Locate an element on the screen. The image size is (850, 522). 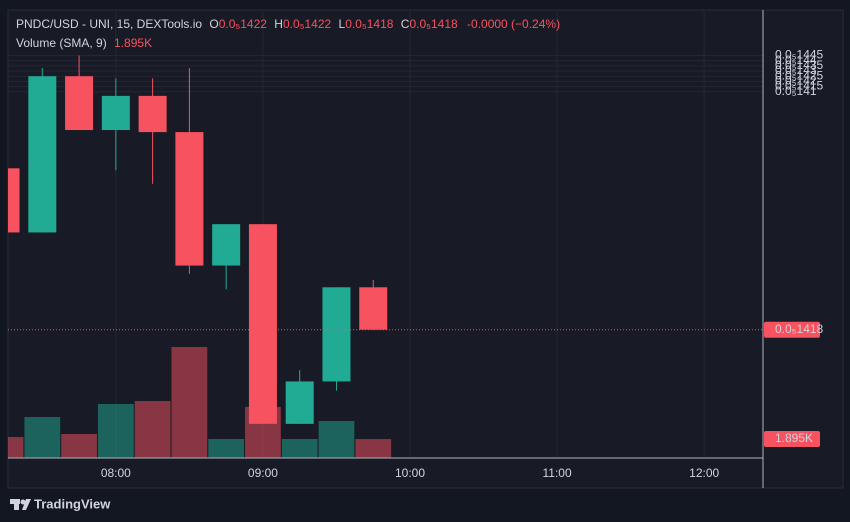
volume-name: Volume (SMA, 9) is located at coordinates (61, 43).